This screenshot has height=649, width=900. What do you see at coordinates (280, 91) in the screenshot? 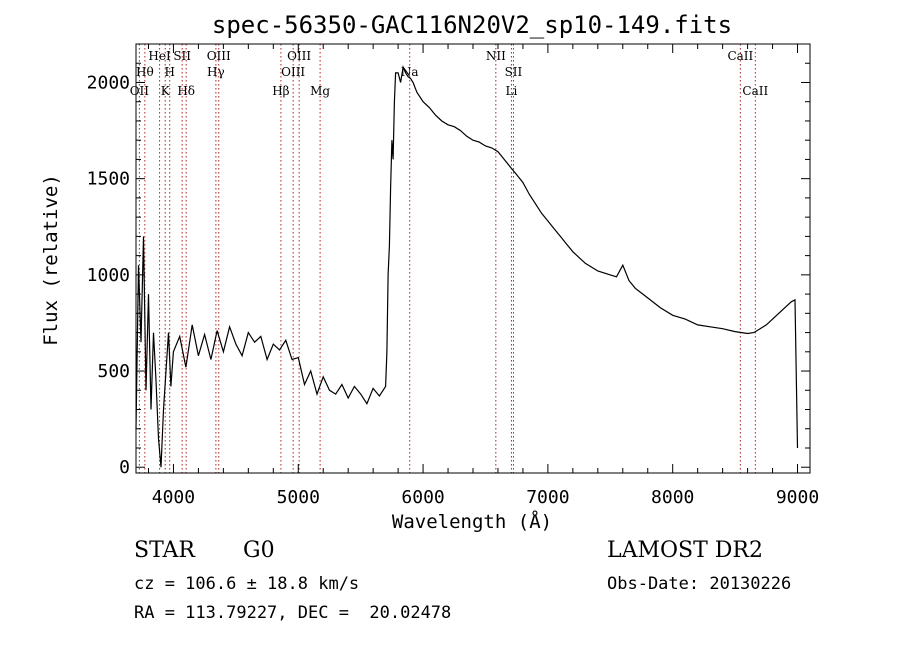
I see `spectral-line-label: Hβ` at bounding box center [280, 91].